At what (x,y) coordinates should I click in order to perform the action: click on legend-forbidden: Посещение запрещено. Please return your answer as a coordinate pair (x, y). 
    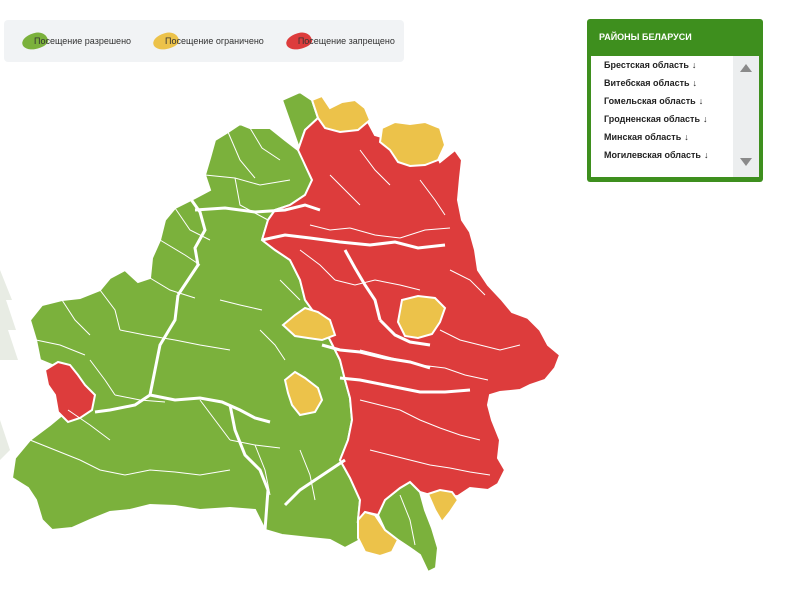
    Looking at the image, I should click on (339, 41).